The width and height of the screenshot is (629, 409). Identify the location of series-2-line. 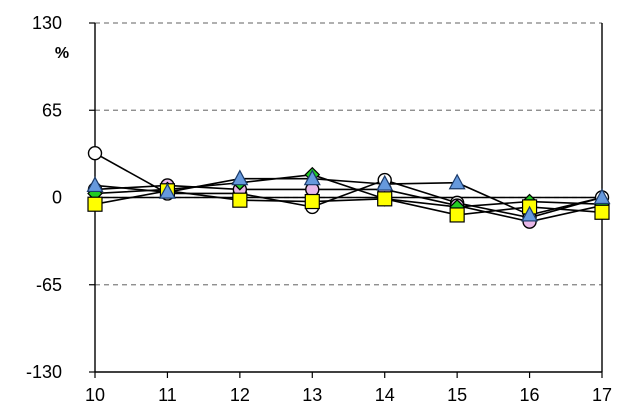
(348, 203).